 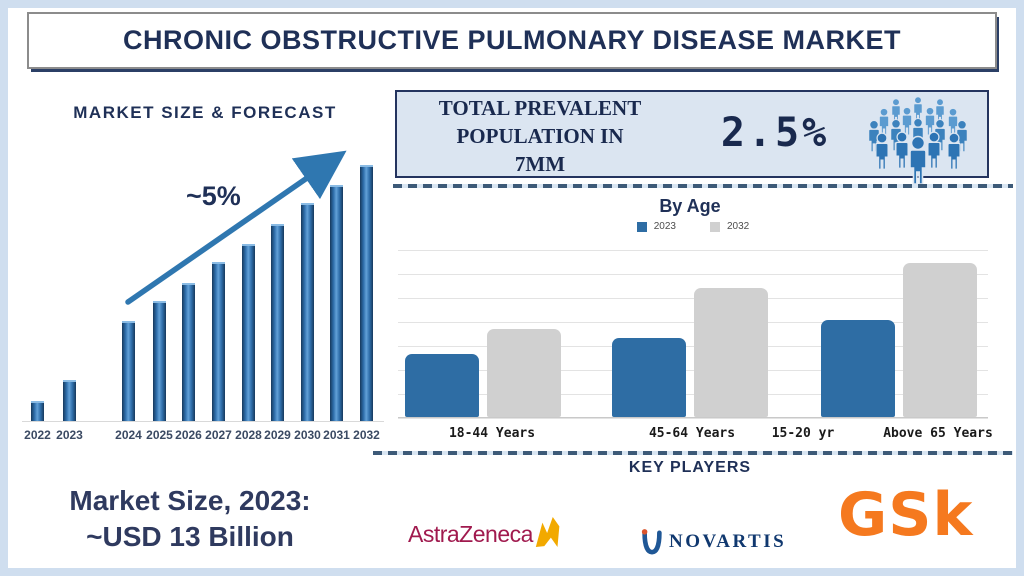 I want to click on legend-item-2032: 2032, so click(x=729, y=226).